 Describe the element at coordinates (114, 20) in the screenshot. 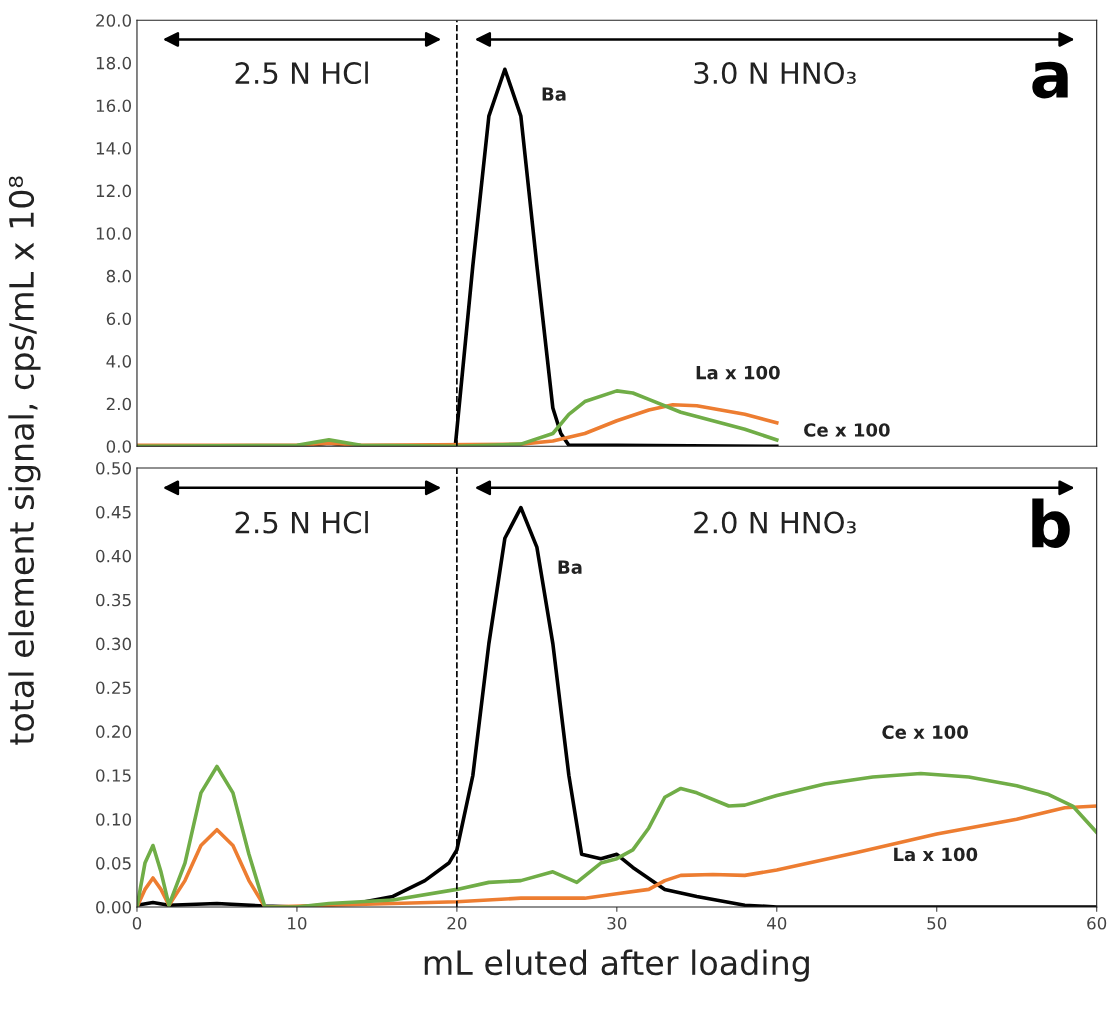

I see `y-tick-label: 20.0` at that location.